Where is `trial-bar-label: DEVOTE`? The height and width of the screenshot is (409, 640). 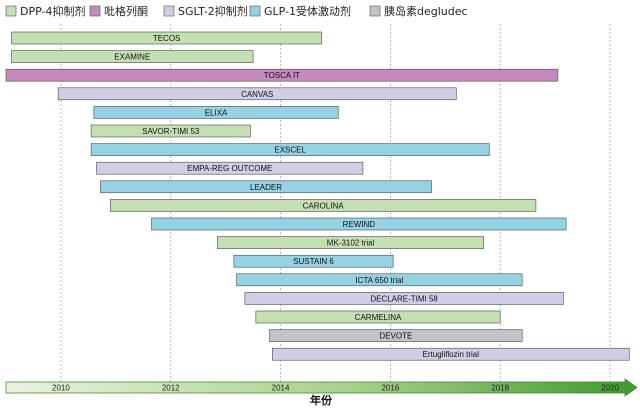 trial-bar-label: DEVOTE is located at coordinates (395, 336).